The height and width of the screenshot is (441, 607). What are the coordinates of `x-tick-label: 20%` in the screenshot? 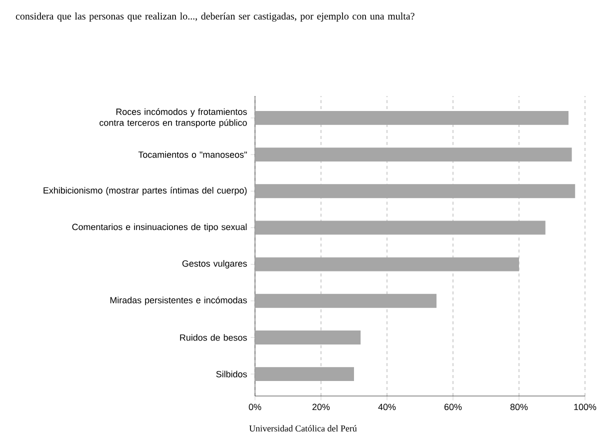 It's located at (321, 407).